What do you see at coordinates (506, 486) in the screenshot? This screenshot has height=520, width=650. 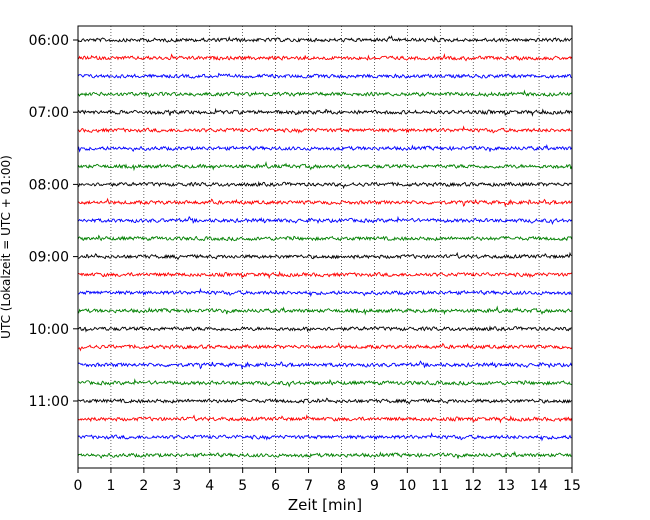 I see `x-tick-label: 13` at bounding box center [506, 486].